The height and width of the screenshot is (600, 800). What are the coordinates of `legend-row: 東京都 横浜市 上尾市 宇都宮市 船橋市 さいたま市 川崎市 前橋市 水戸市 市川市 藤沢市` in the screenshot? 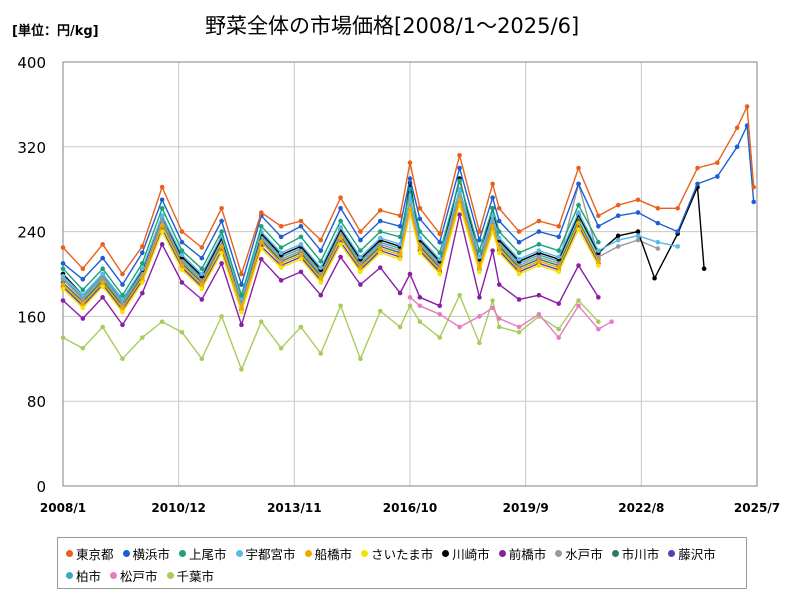 It's located at (395, 553).